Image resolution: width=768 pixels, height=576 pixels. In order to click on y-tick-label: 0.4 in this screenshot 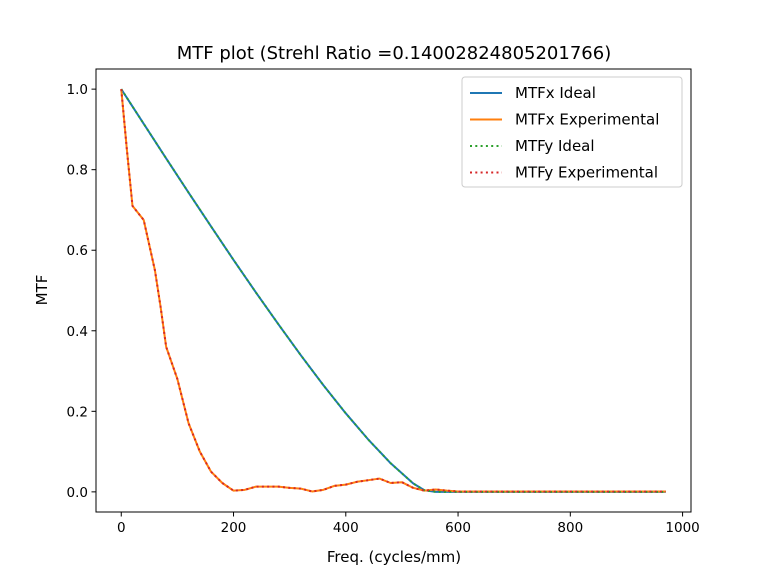, I will do `click(77, 332)`.